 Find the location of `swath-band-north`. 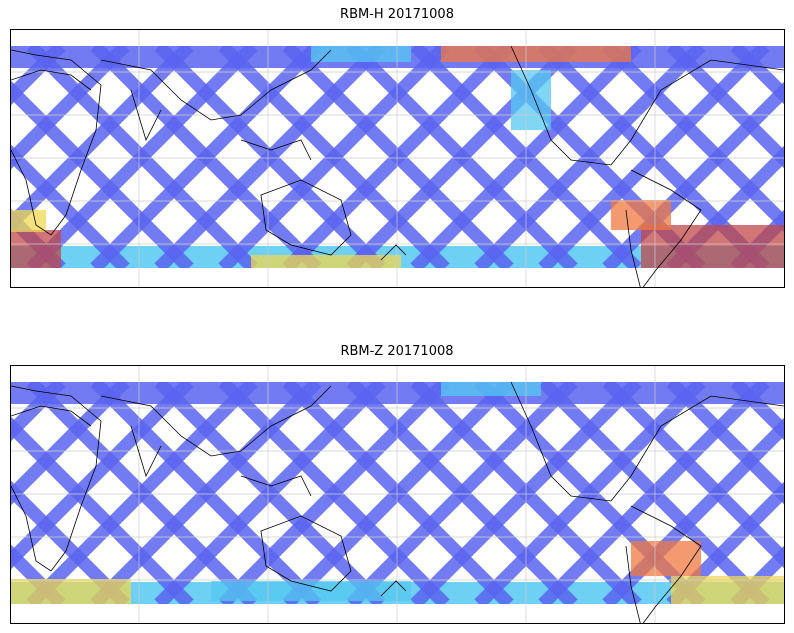

swath-band-north is located at coordinates (397, 393).